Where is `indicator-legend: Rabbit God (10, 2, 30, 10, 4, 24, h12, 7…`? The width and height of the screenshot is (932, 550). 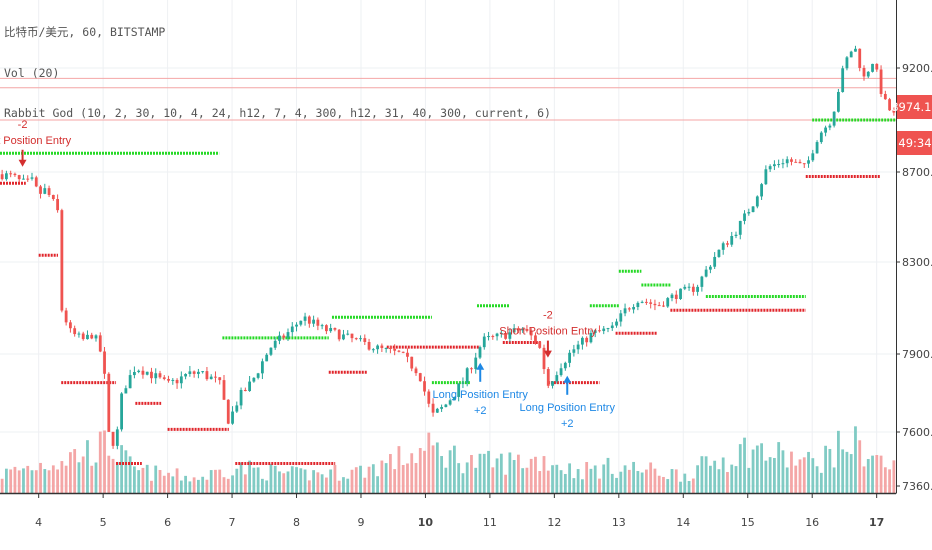
indicator-legend: Rabbit God (10, 2, 30, 10, 4, 24, h12, 7… is located at coordinates (277, 113).